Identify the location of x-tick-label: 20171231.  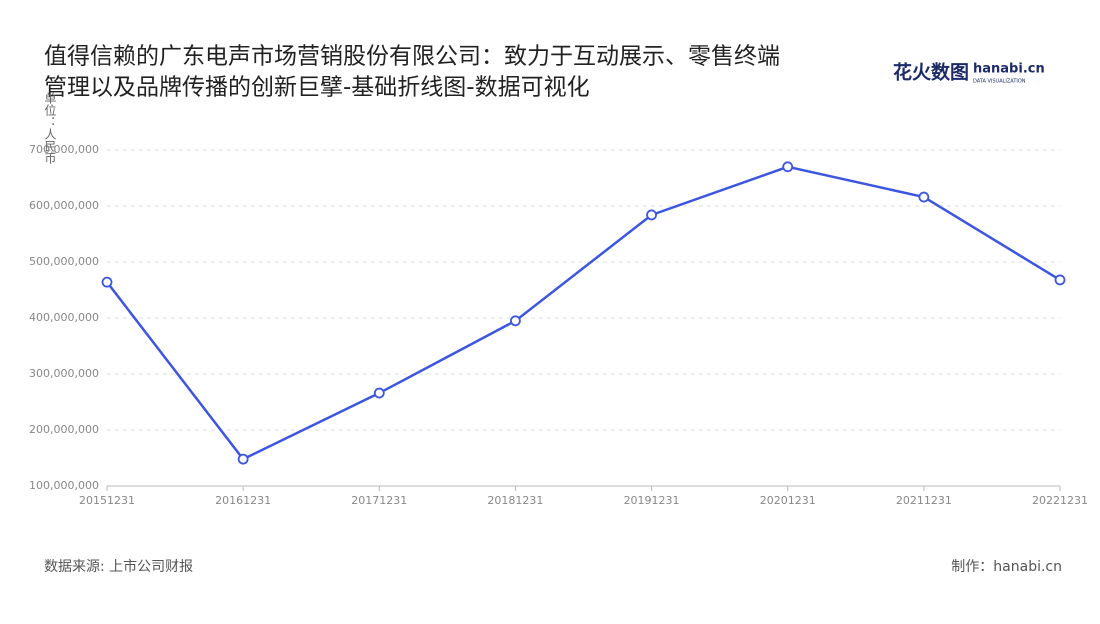
(379, 500).